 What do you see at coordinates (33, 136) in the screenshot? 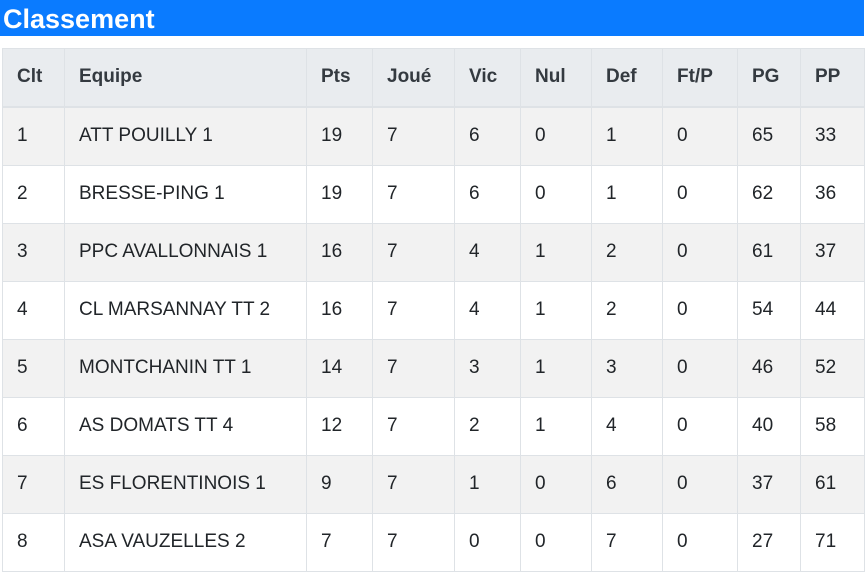
I see `cell-clt: 1` at bounding box center [33, 136].